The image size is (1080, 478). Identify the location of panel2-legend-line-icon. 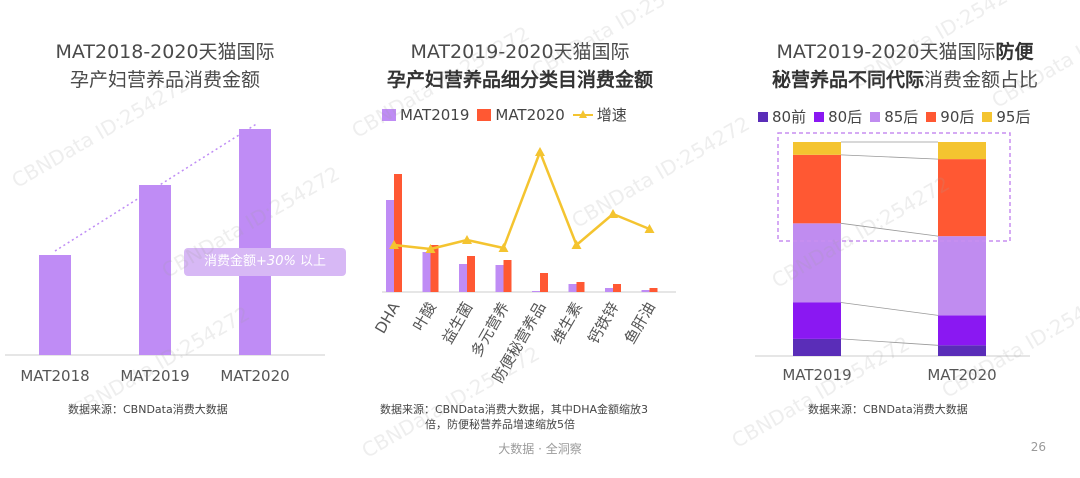
(582, 115).